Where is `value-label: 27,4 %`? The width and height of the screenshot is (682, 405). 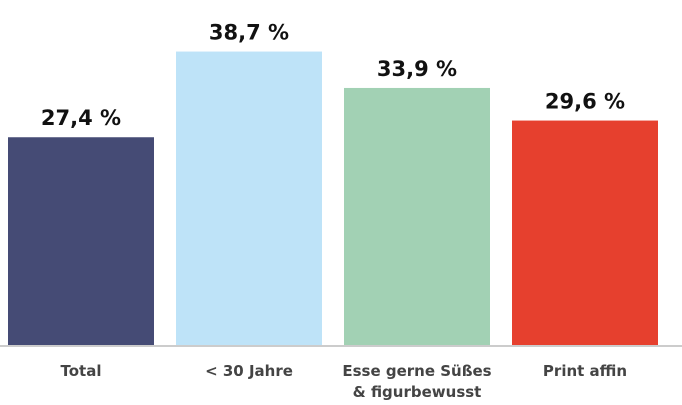 value-label: 27,4 % is located at coordinates (81, 118).